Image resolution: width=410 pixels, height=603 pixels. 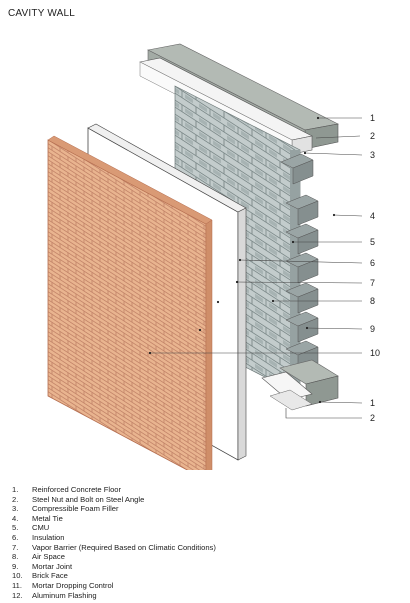 What do you see at coordinates (287, 391) in the screenshot?
I see `bottom-flashing` at bounding box center [287, 391].